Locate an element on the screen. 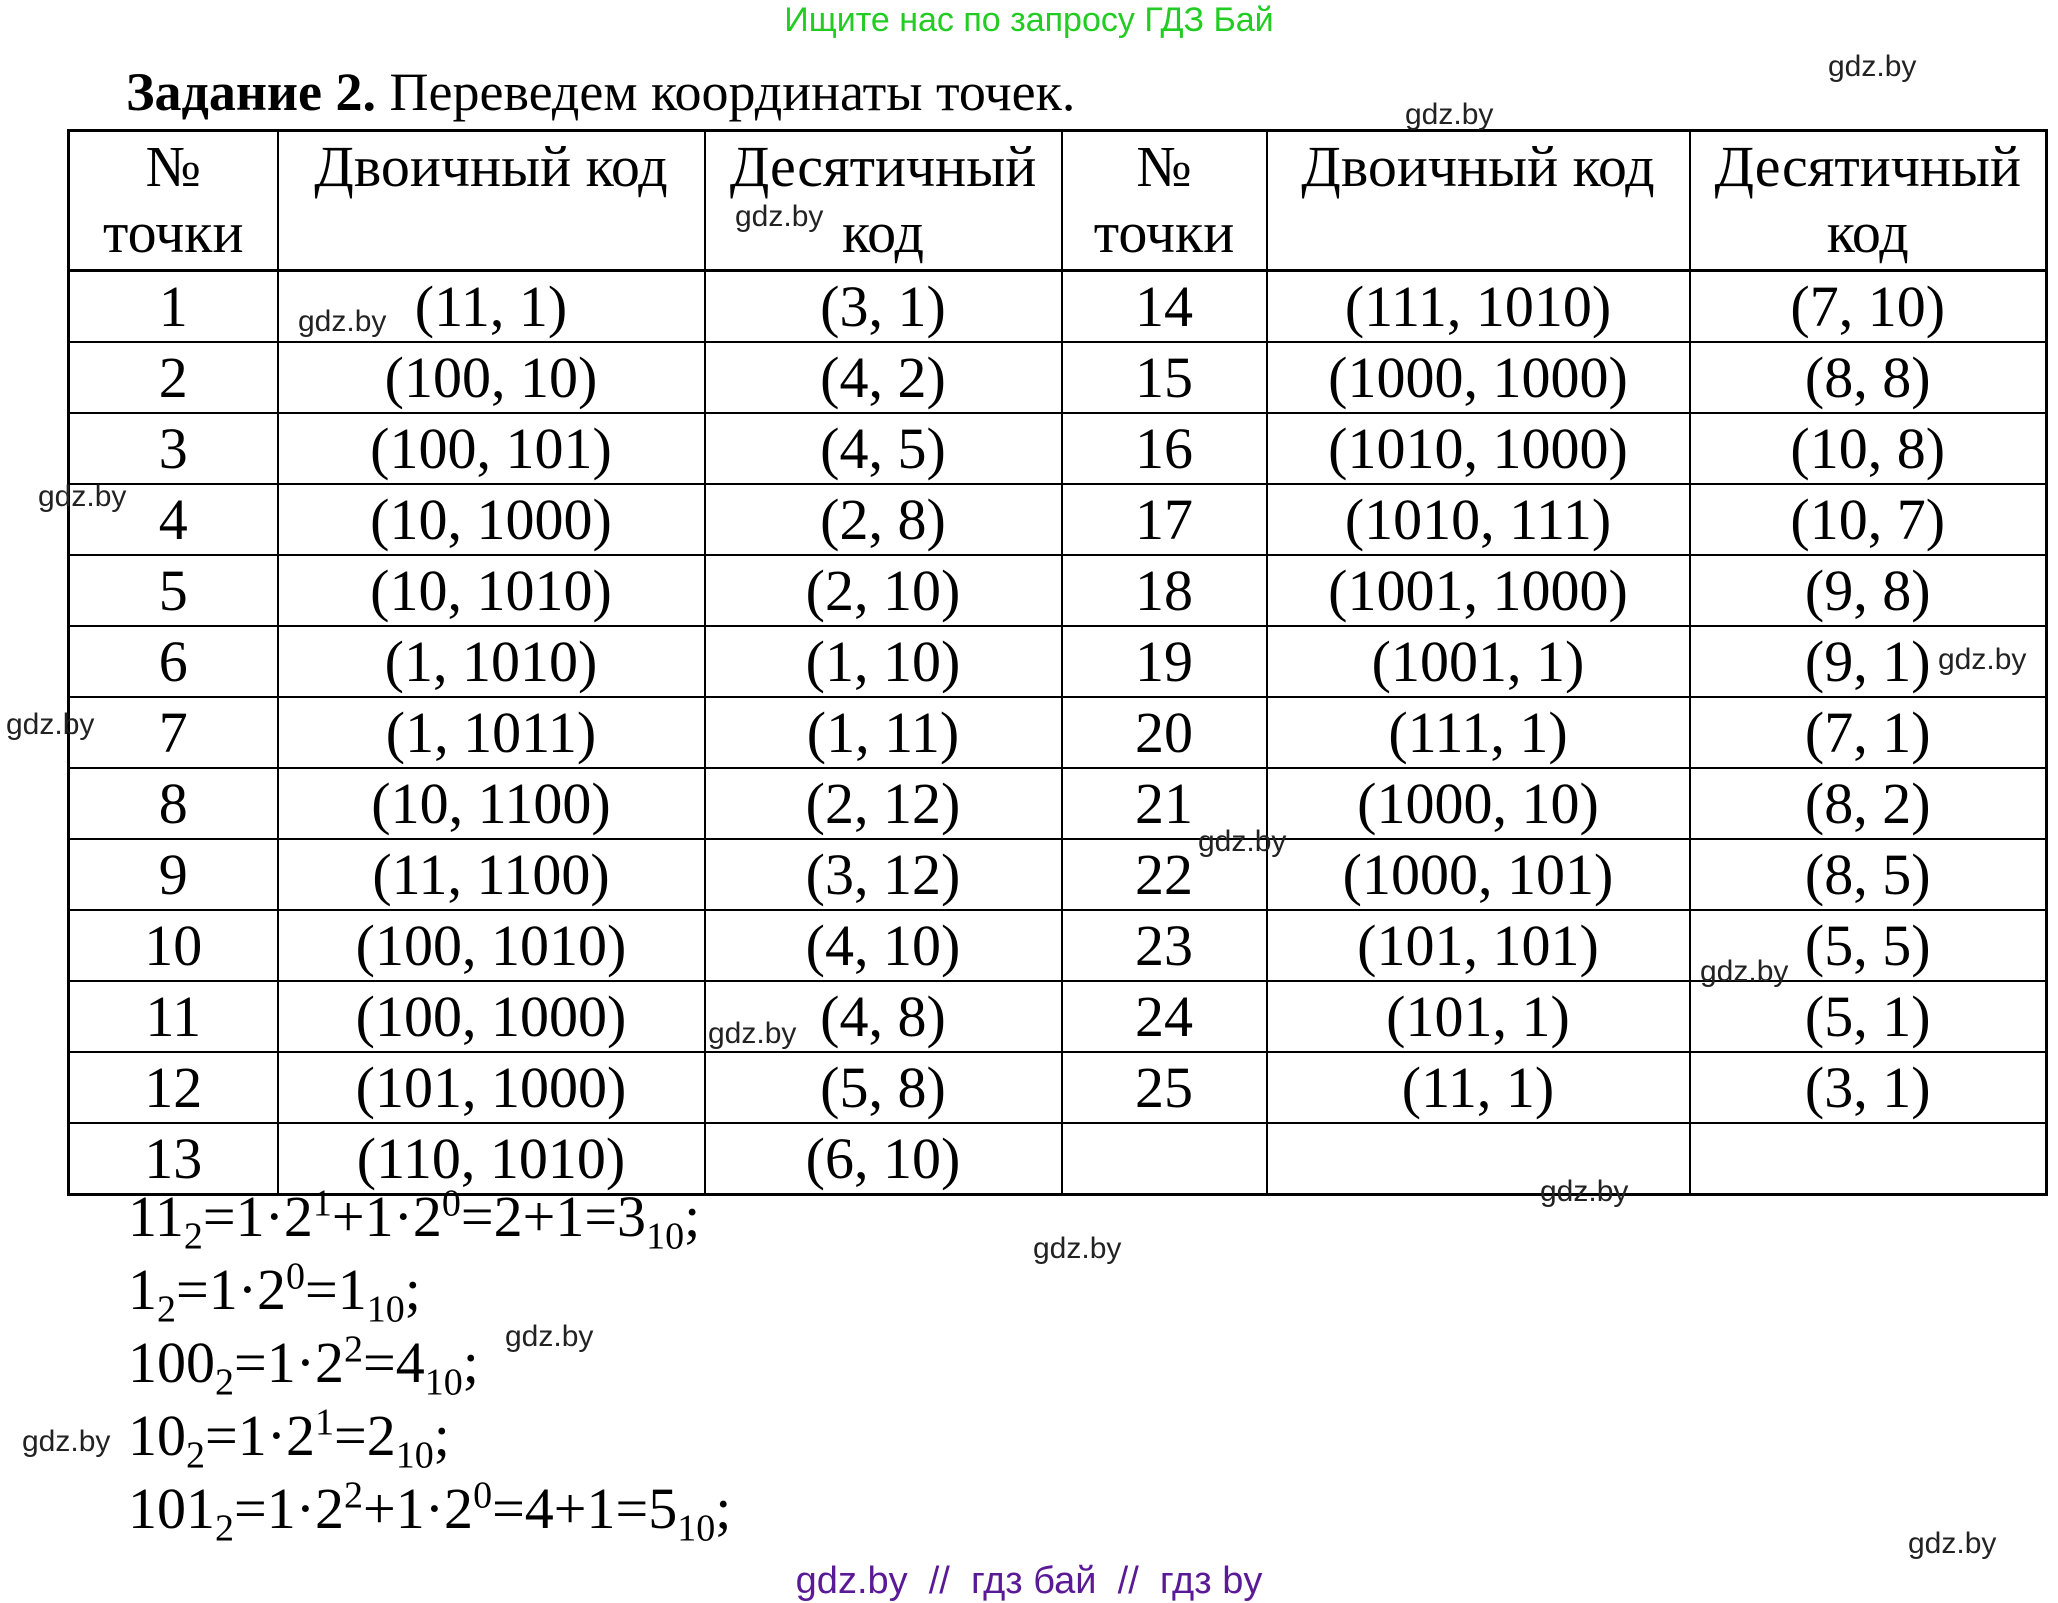  table-cell: 20 is located at coordinates (1164, 732).